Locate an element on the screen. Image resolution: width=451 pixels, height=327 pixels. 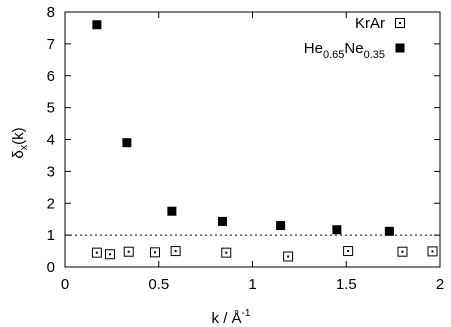
legend-marker-heliumneon is located at coordinates (400, 48).